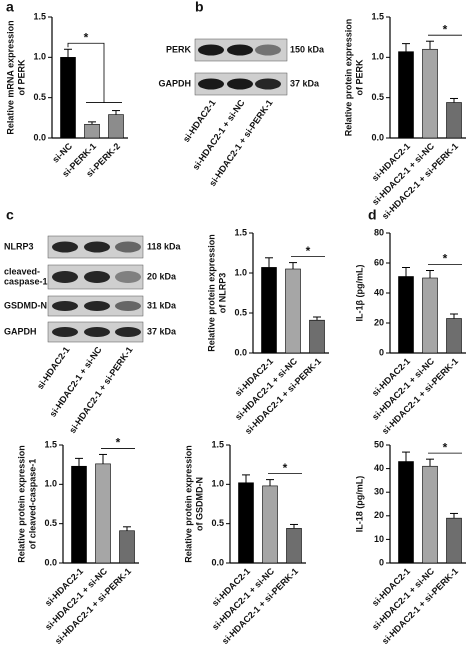 The image size is (474, 658). Describe the element at coordinates (222, 293) in the screenshot. I see `y-axis-label: of NLRP3` at that location.